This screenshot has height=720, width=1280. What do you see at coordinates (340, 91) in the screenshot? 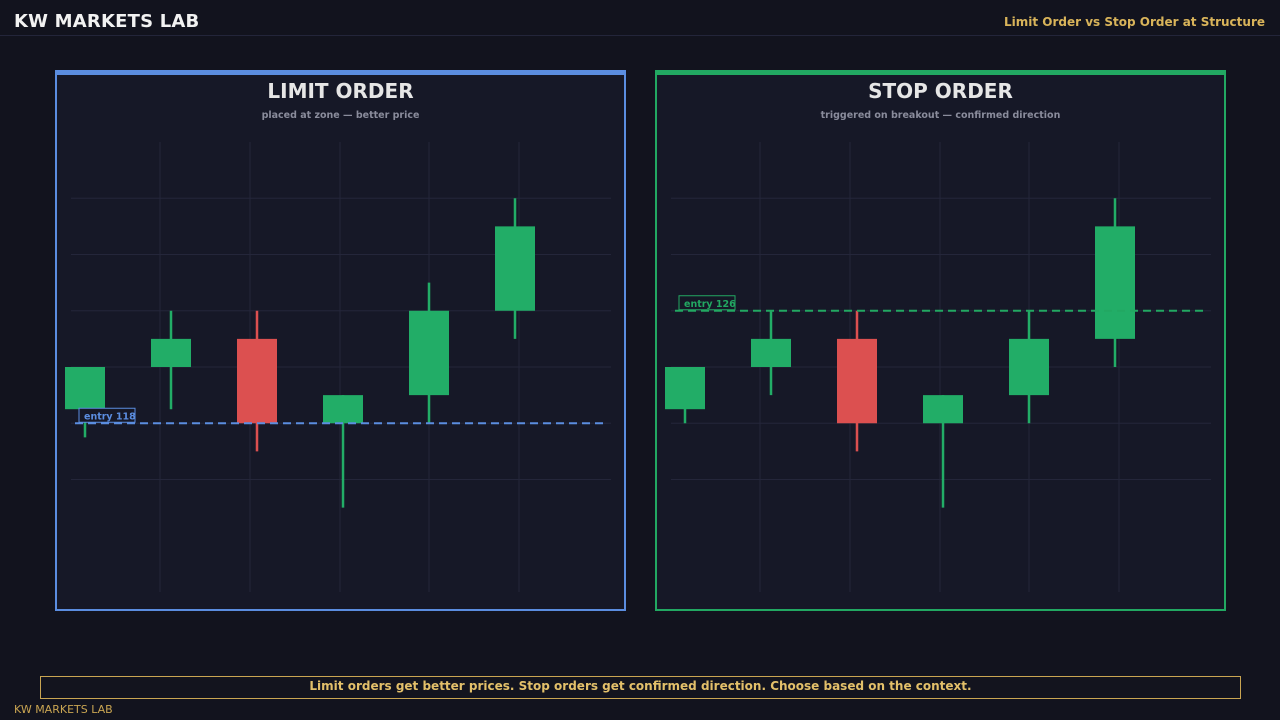
I see `limit-order-title: LIMIT ORDER` at bounding box center [340, 91].